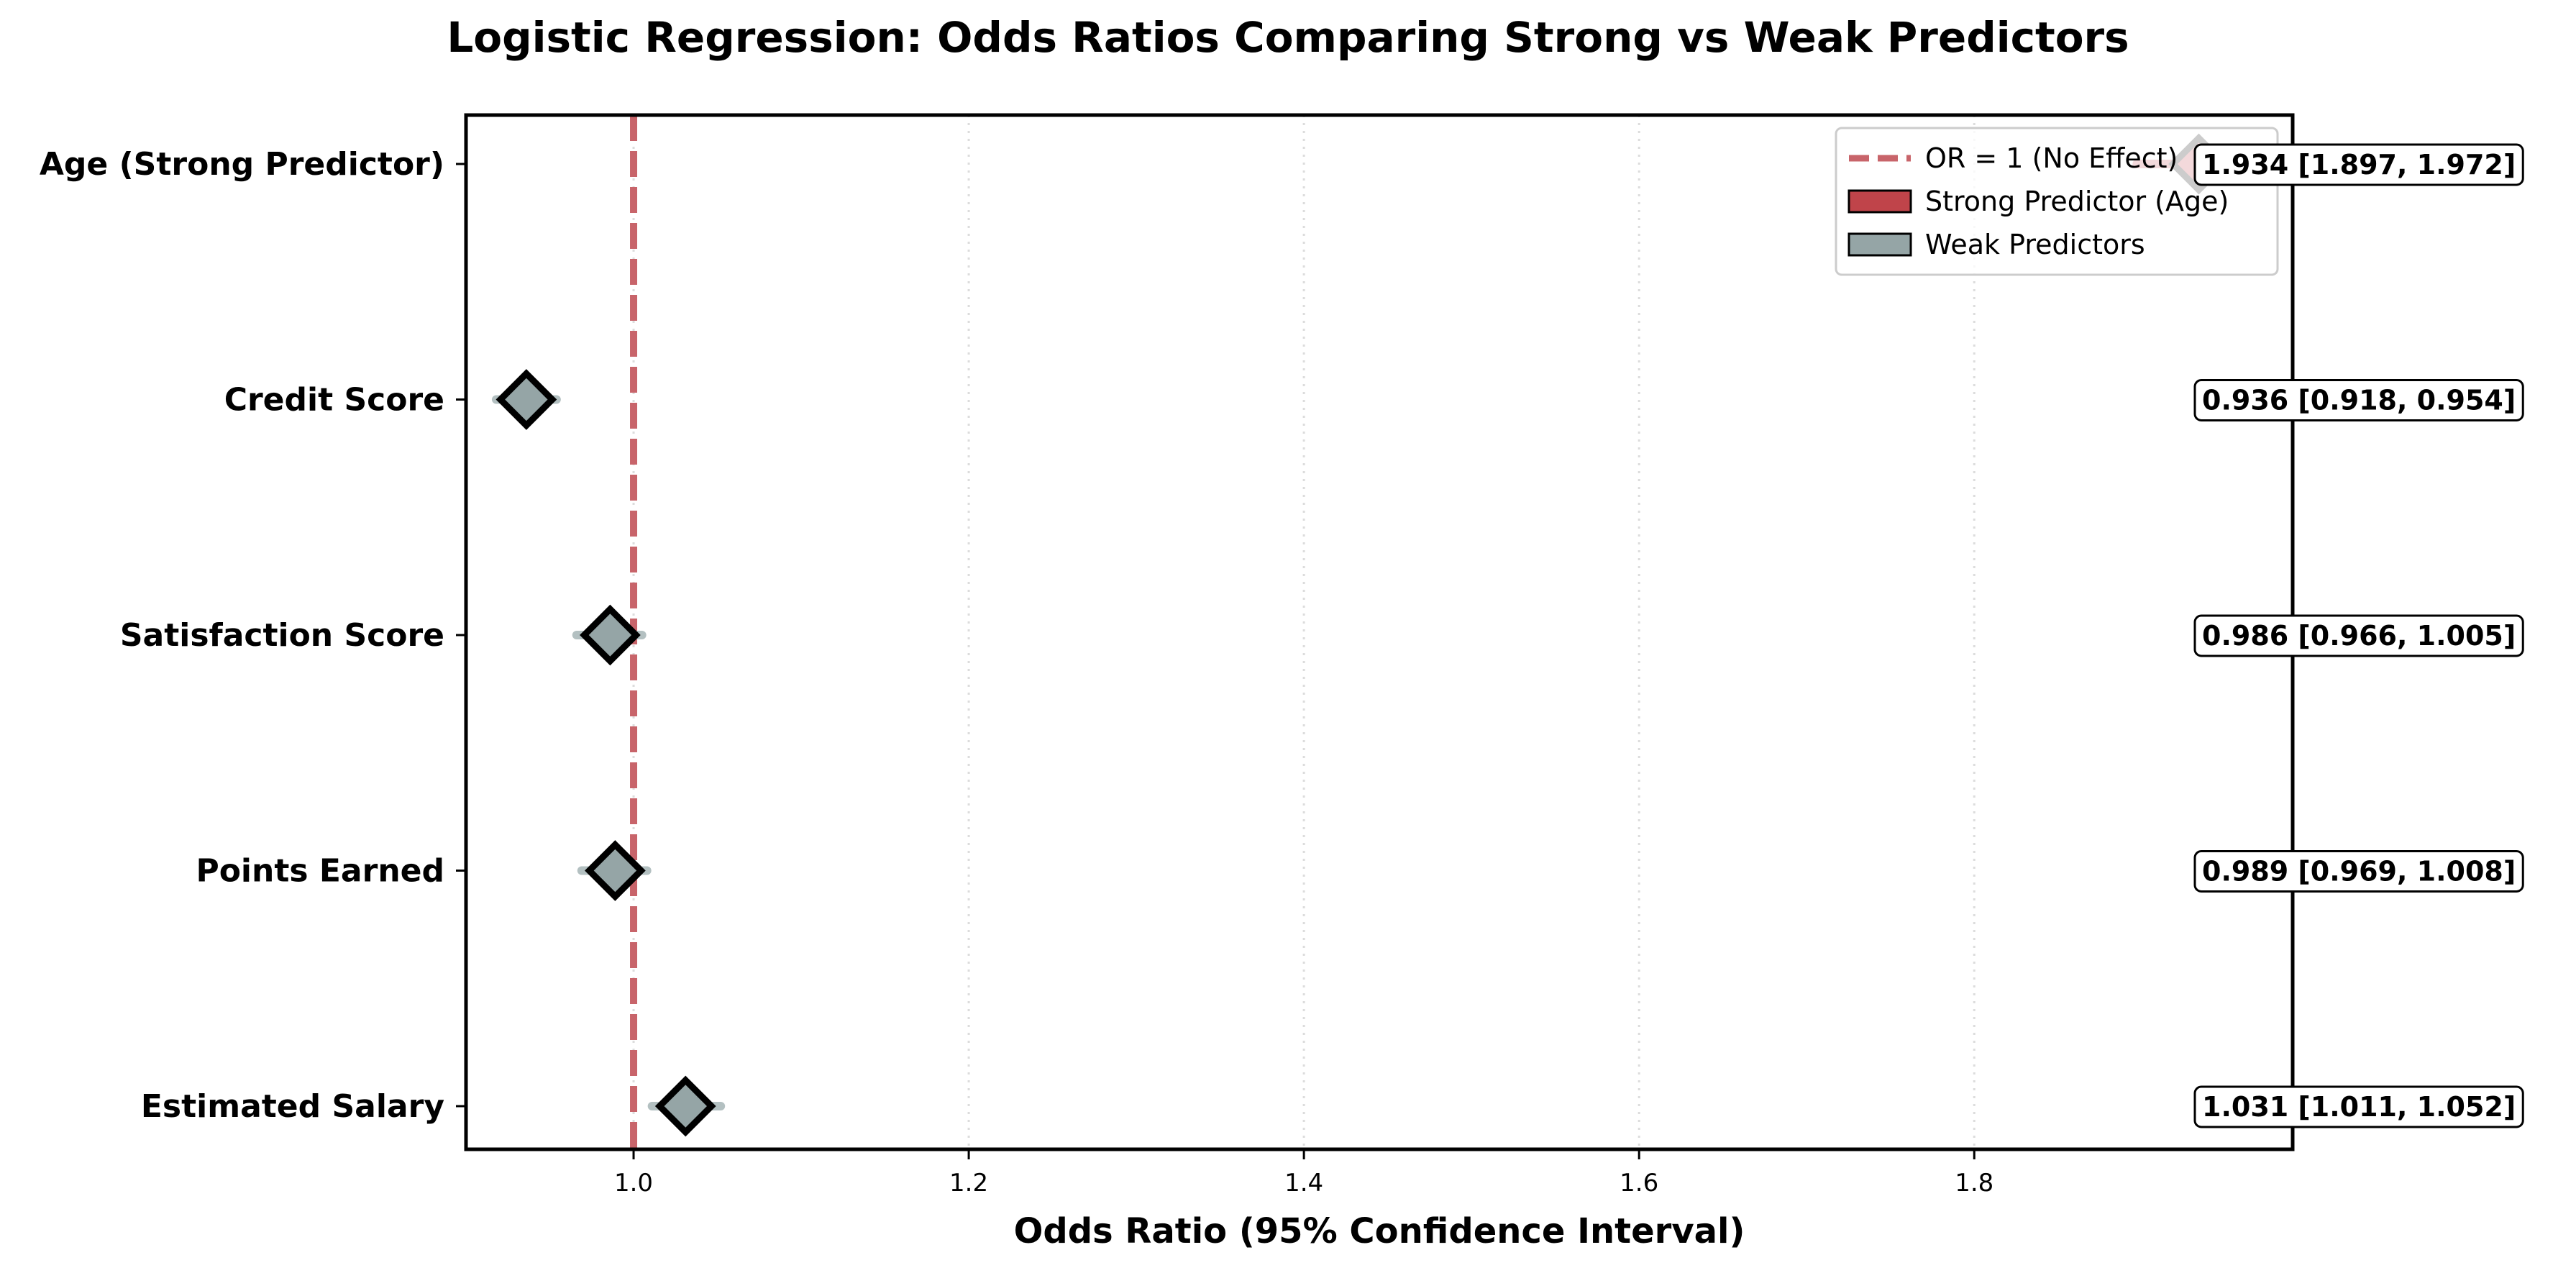 This screenshot has width=2576, height=1273. Describe the element at coordinates (2035, 245) in the screenshot. I see `legend-label: Weak Predictors` at that location.